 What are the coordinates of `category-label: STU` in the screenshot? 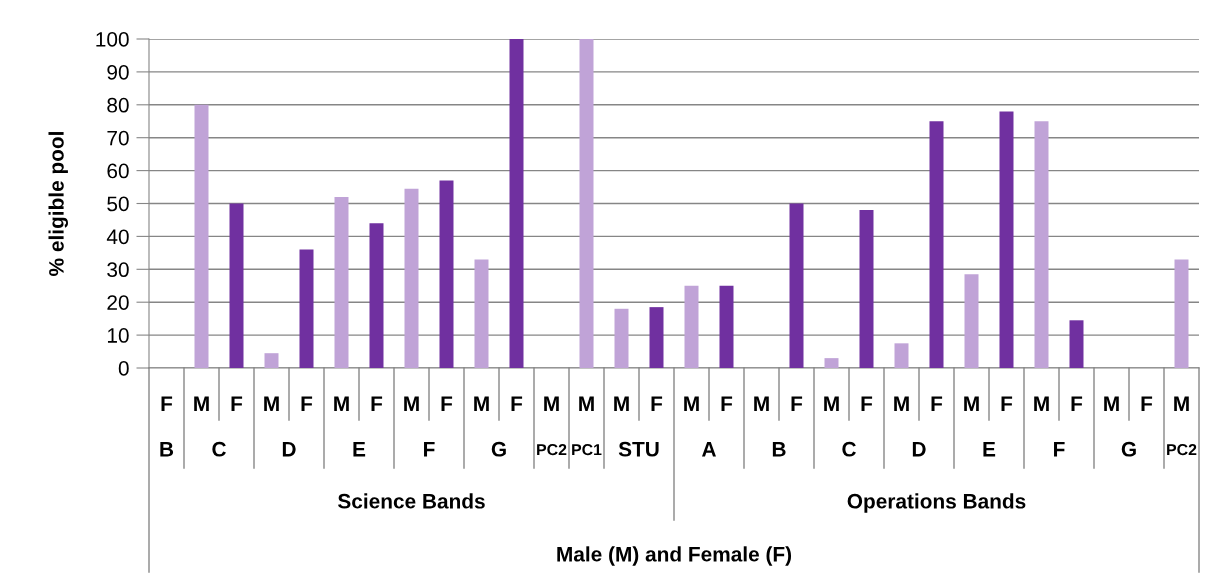 It's located at (638, 449).